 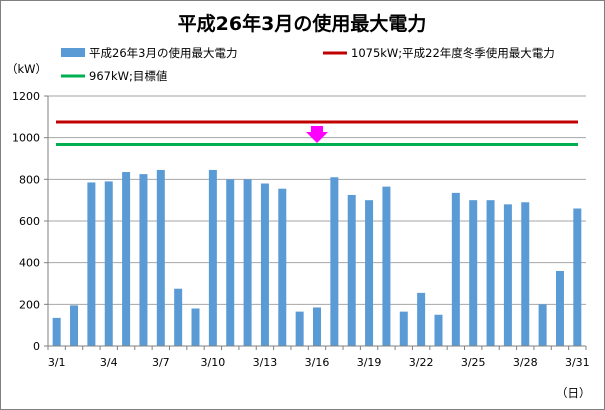 What do you see at coordinates (317, 362) in the screenshot?
I see `x-tick-label: 3/16` at bounding box center [317, 362].